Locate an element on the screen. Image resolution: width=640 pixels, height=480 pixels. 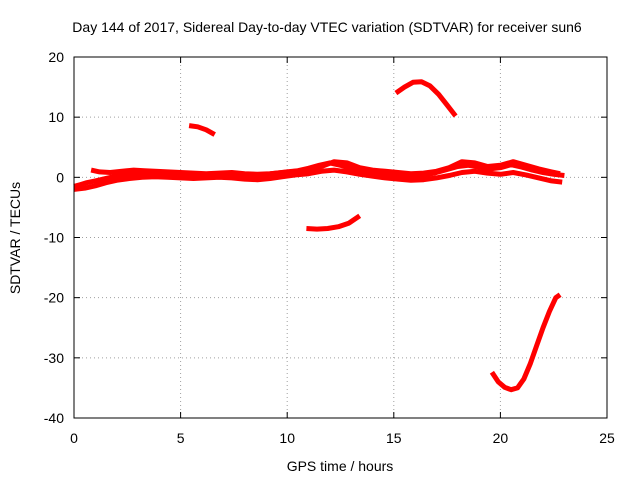
x-tick-label: 0 is located at coordinates (74, 438).